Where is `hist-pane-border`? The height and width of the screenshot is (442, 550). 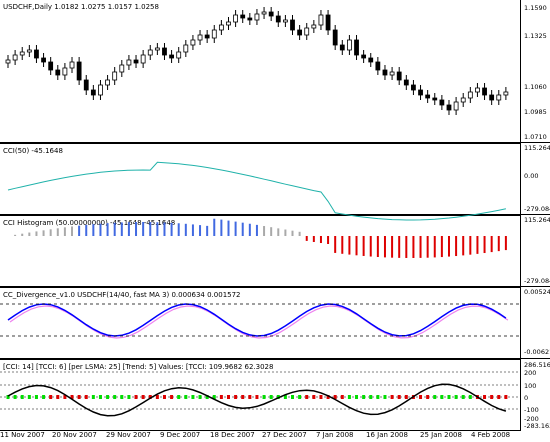 hist-pane-border is located at coordinates (260, 215).